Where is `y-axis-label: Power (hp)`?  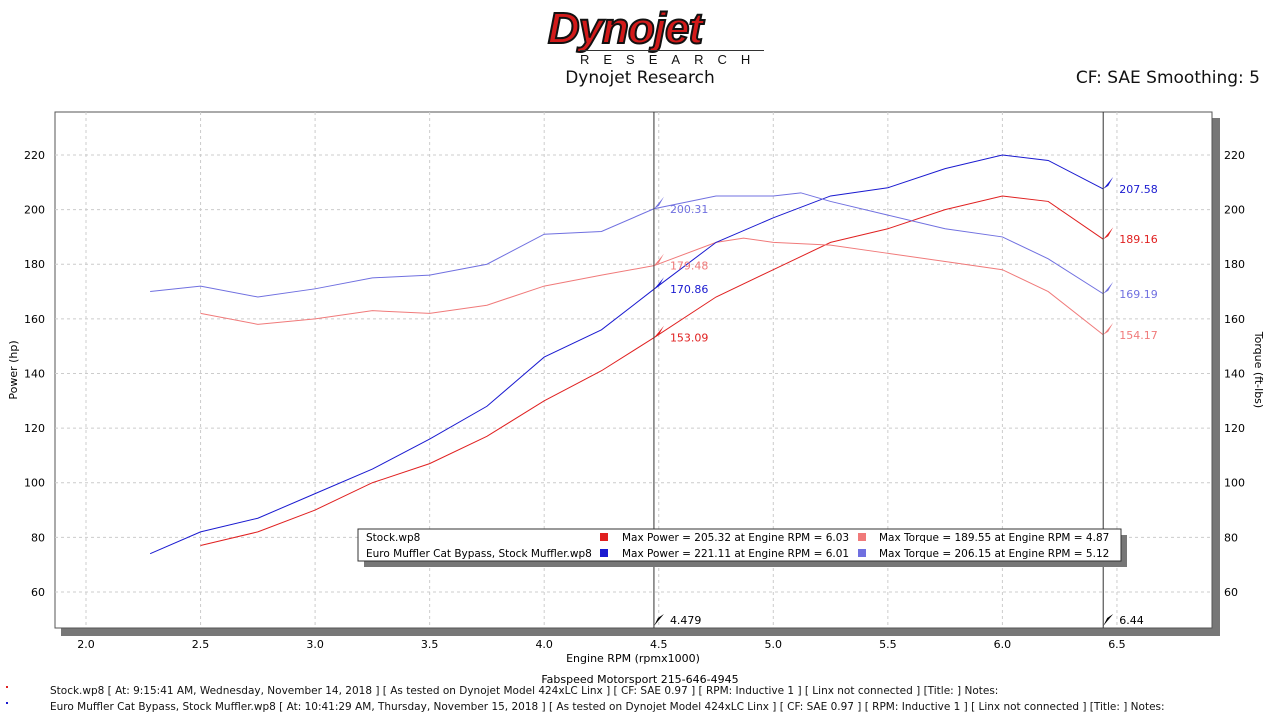 y-axis-label: Power (hp) is located at coordinates (13, 369).